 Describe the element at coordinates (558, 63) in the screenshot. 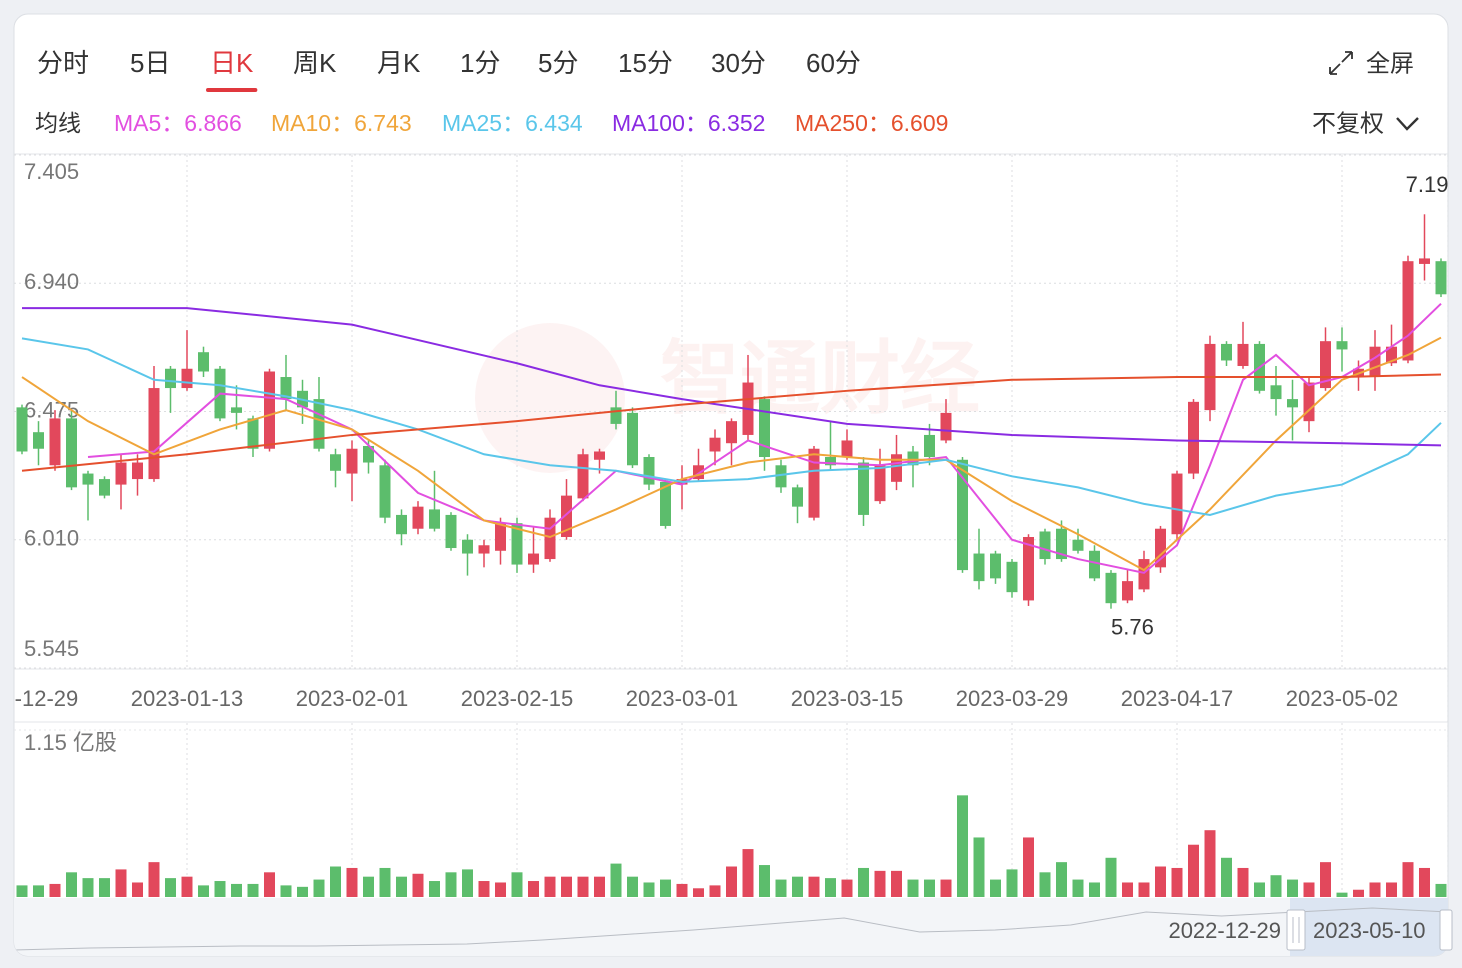

I see `tab: 5分` at that location.